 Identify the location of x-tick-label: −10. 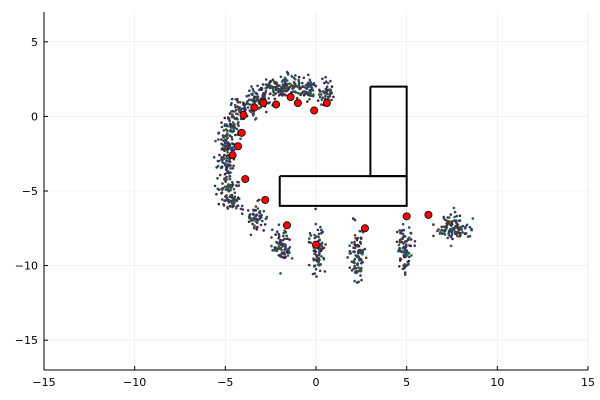
(134, 382).